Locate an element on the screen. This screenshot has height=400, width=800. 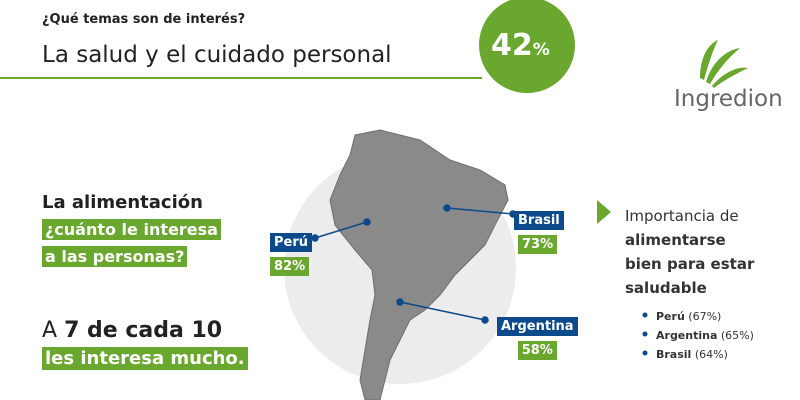
list-item: Argentina (65%) is located at coordinates (705, 335).